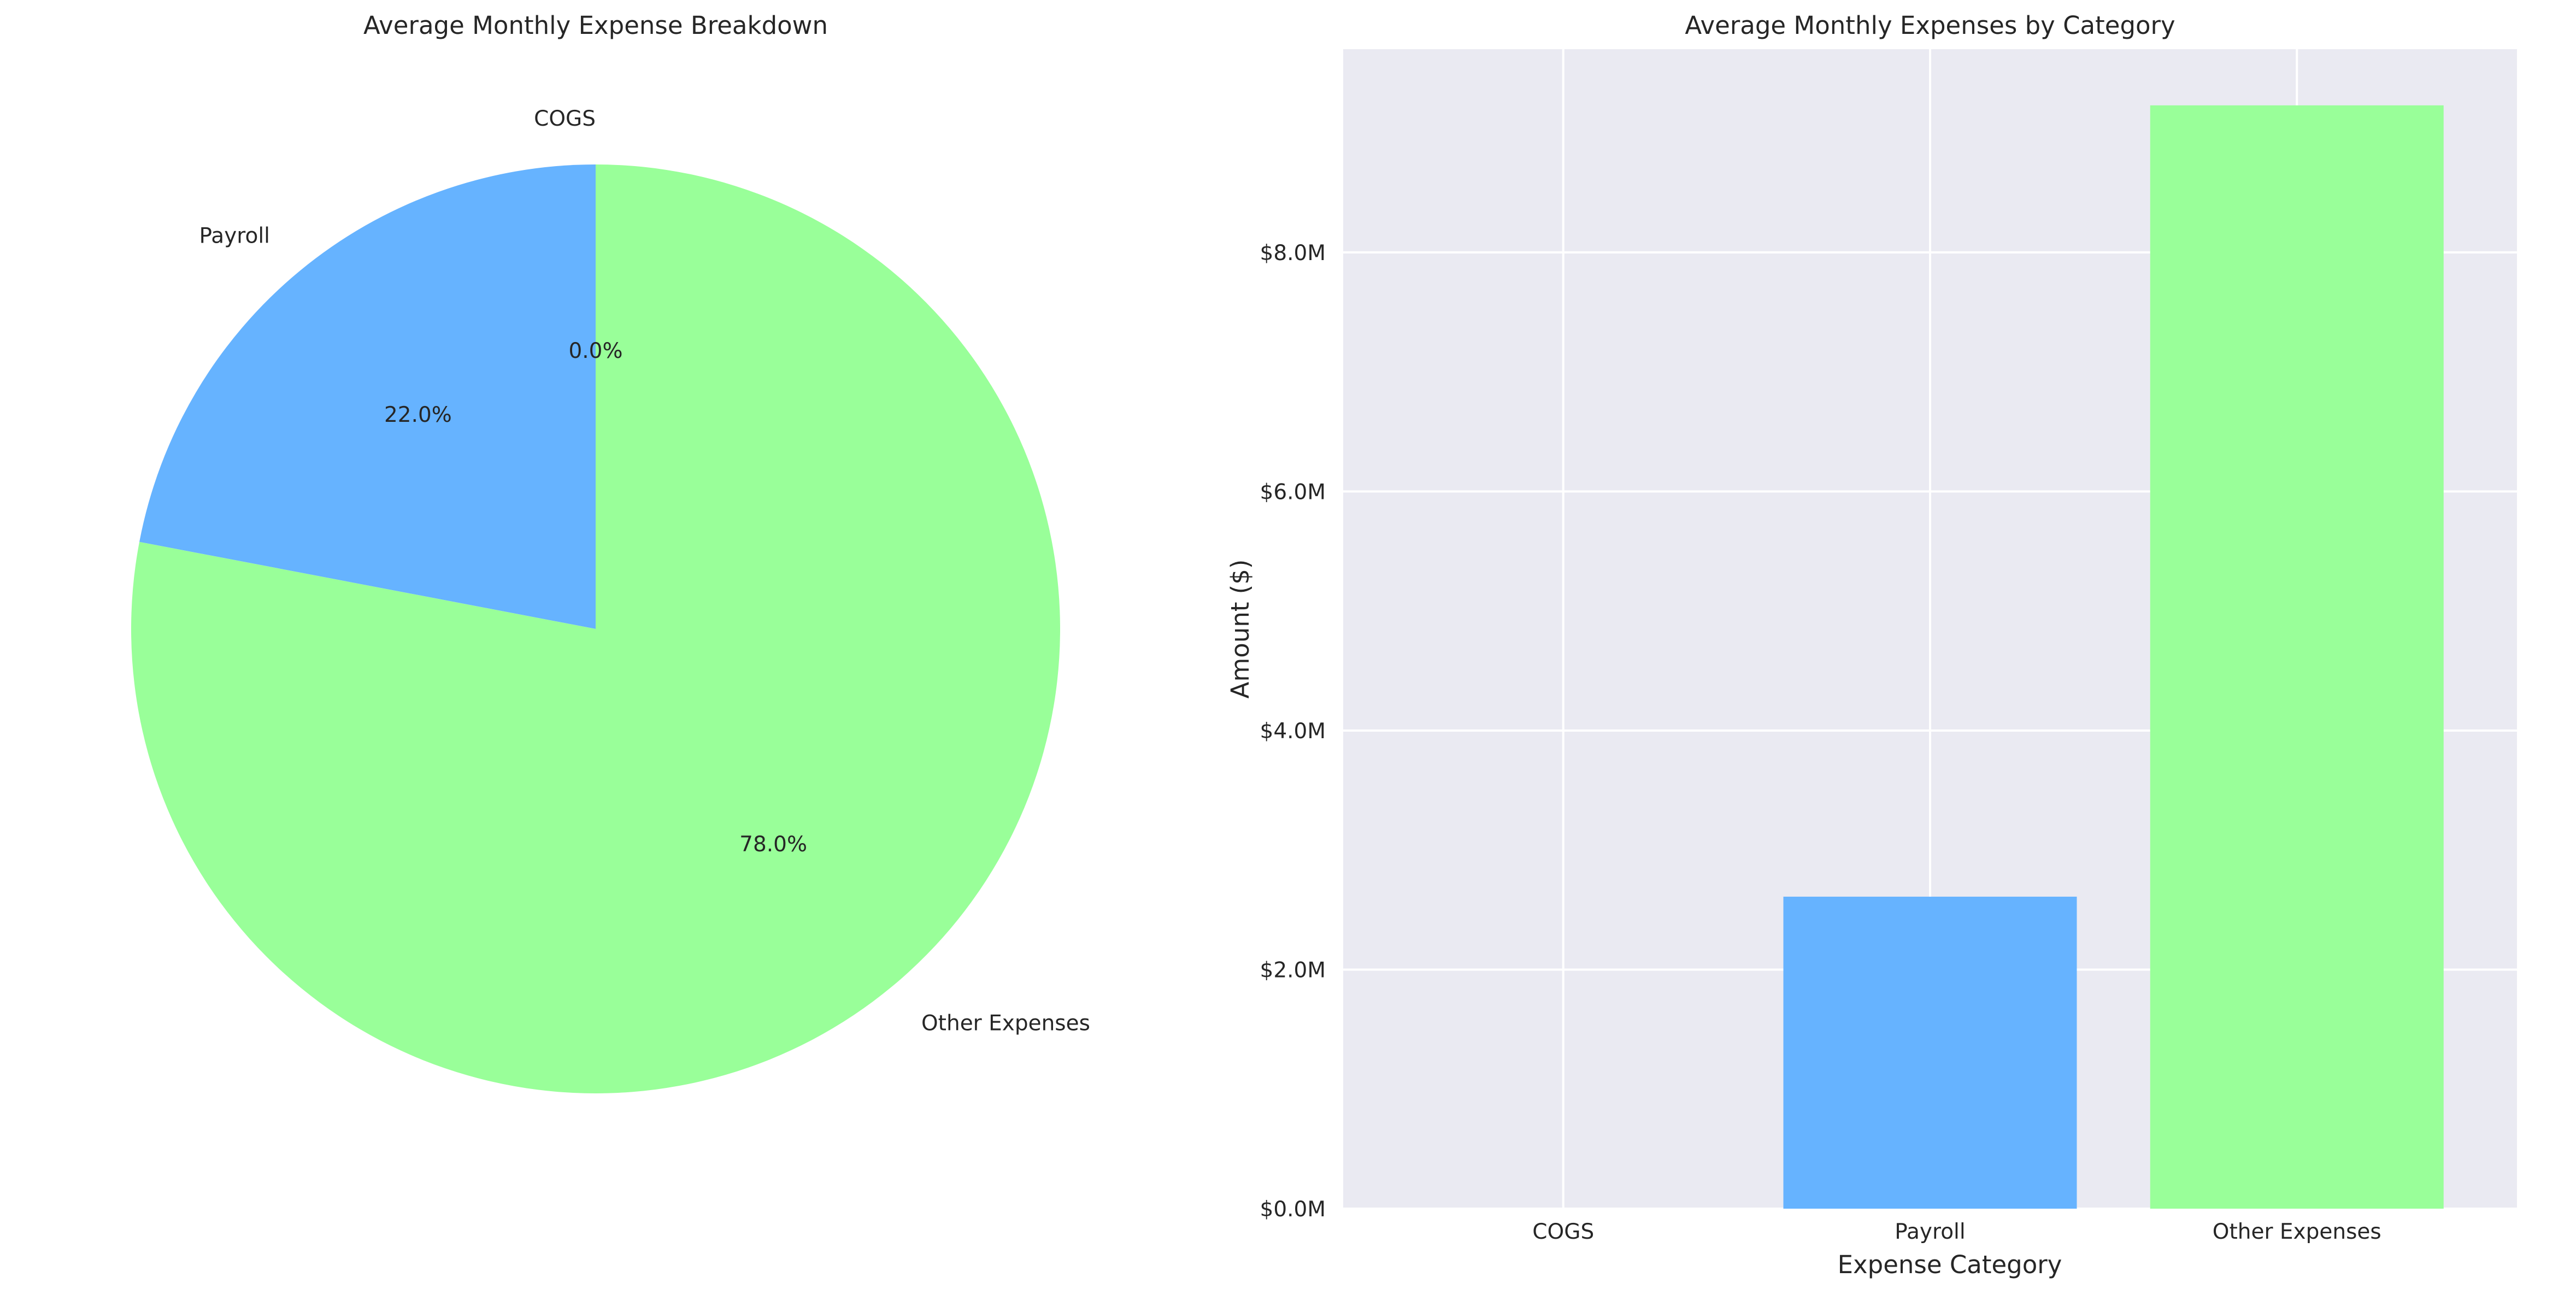 This screenshot has width=2576, height=1295. Describe the element at coordinates (1950, 1264) in the screenshot. I see `x-axis-label: Expense Category` at that location.